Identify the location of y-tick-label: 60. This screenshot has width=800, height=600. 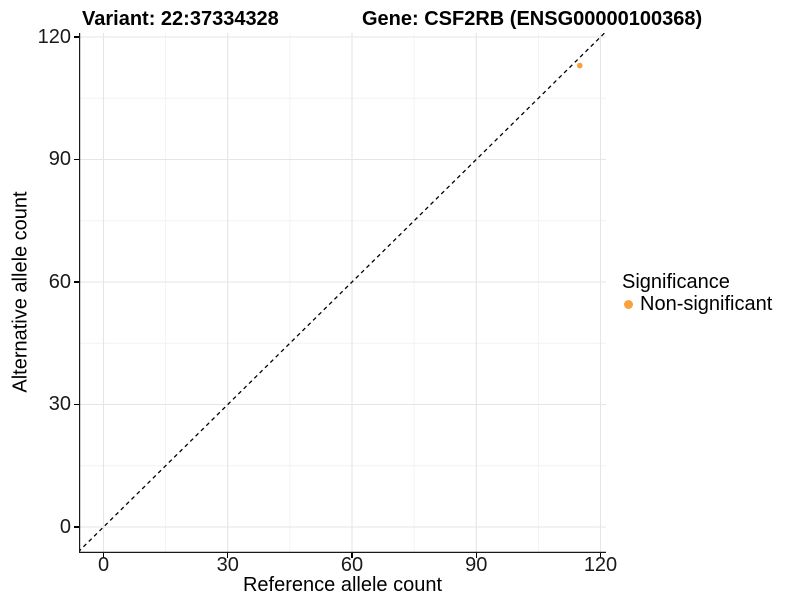
(59, 281).